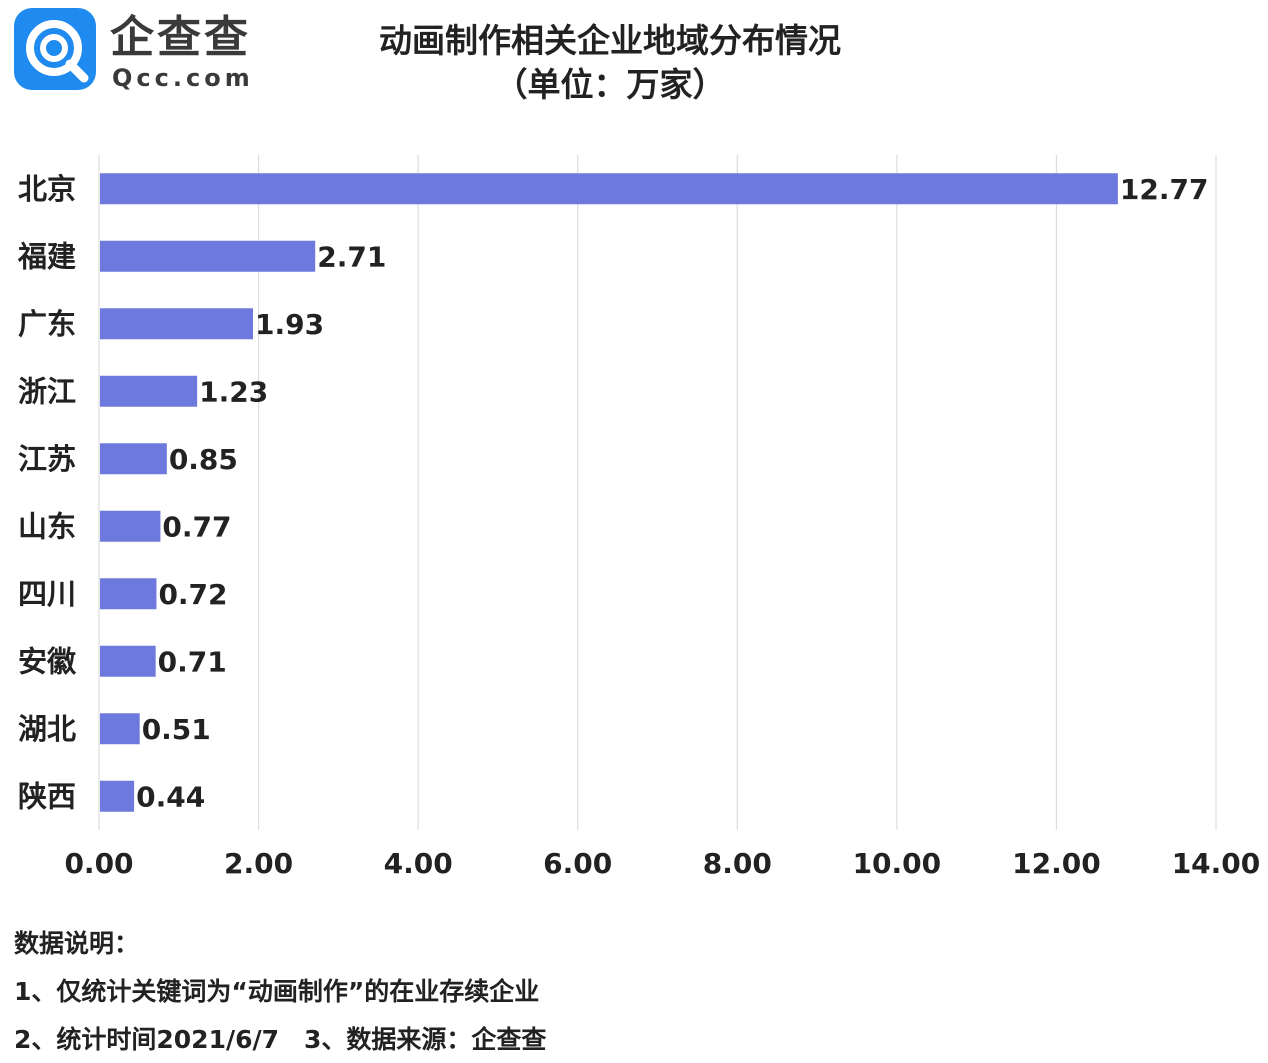  What do you see at coordinates (897, 863) in the screenshot?
I see `x-tick-label: 10.00` at bounding box center [897, 863].